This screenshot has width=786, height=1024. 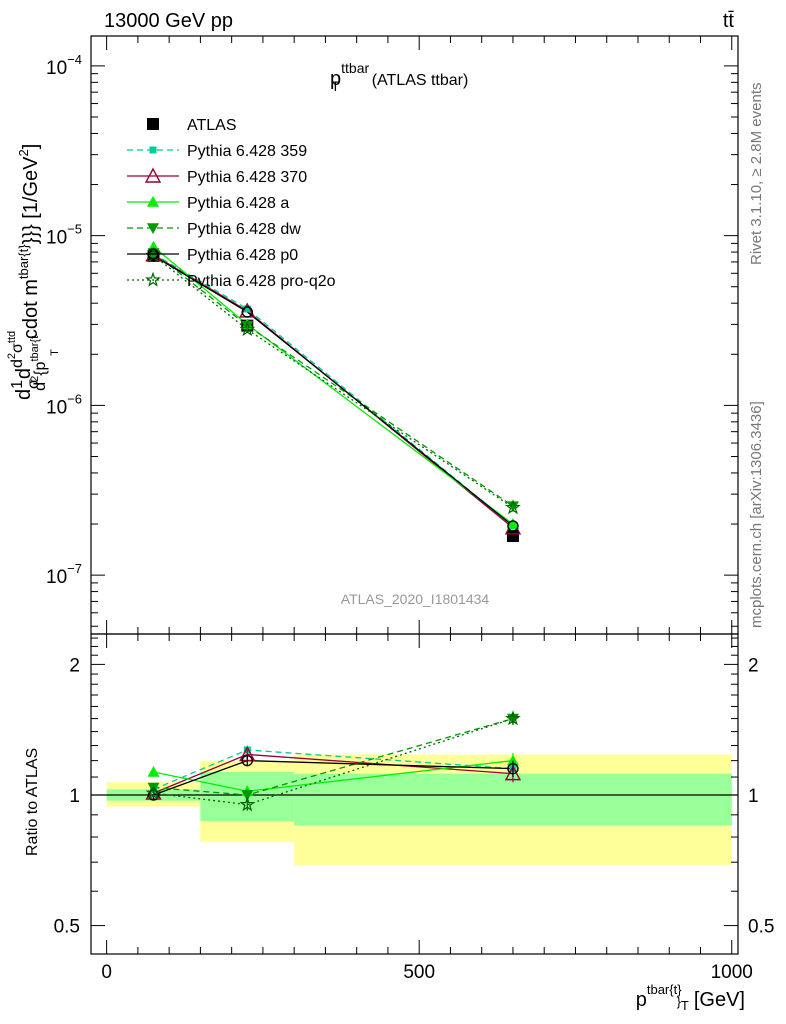 I want to click on process-label: tt̄, so click(x=729, y=21).